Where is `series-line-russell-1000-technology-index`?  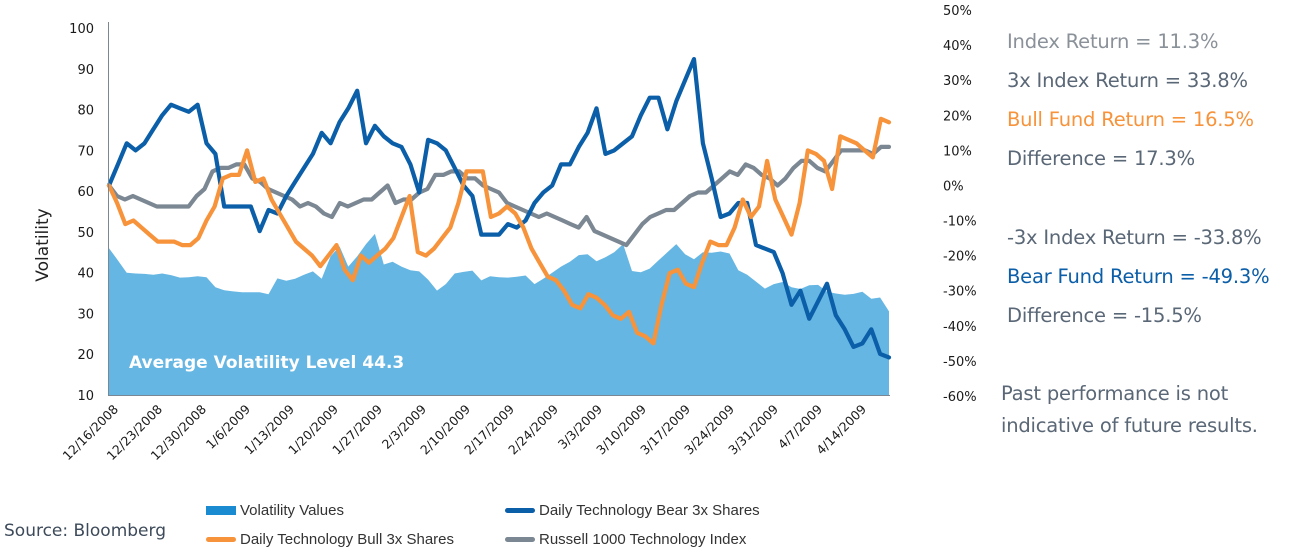 series-line-russell-1000-technology-index is located at coordinates (499, 196).